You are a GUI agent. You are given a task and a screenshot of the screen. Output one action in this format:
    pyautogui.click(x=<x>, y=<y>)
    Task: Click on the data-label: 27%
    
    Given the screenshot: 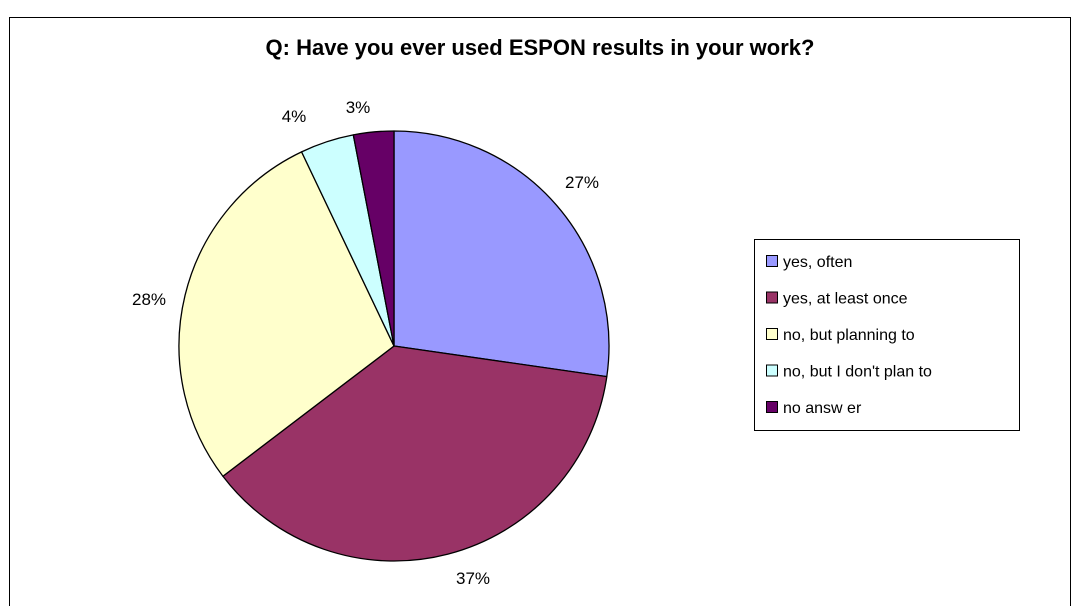 What is the action you would take?
    pyautogui.click(x=582, y=182)
    